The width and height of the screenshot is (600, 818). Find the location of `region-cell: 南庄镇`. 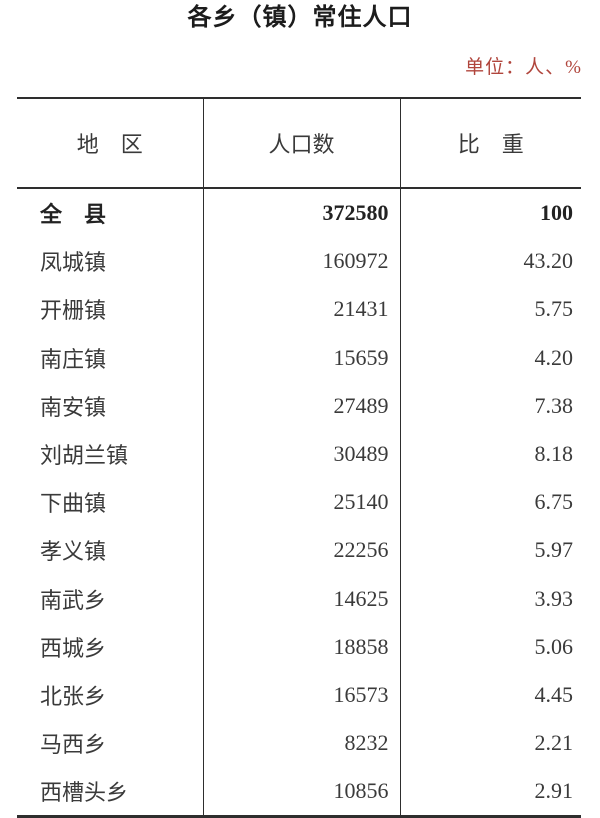

region-cell: 南庄镇 is located at coordinates (73, 359).